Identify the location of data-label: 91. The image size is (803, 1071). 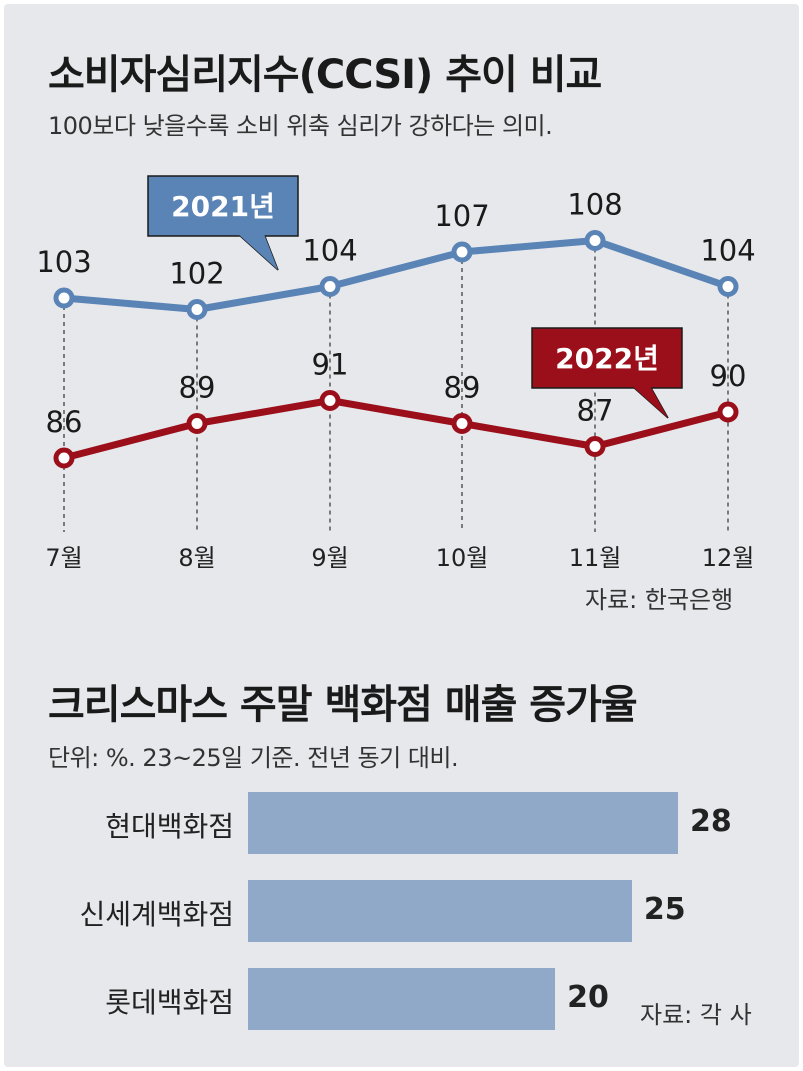
(330, 365).